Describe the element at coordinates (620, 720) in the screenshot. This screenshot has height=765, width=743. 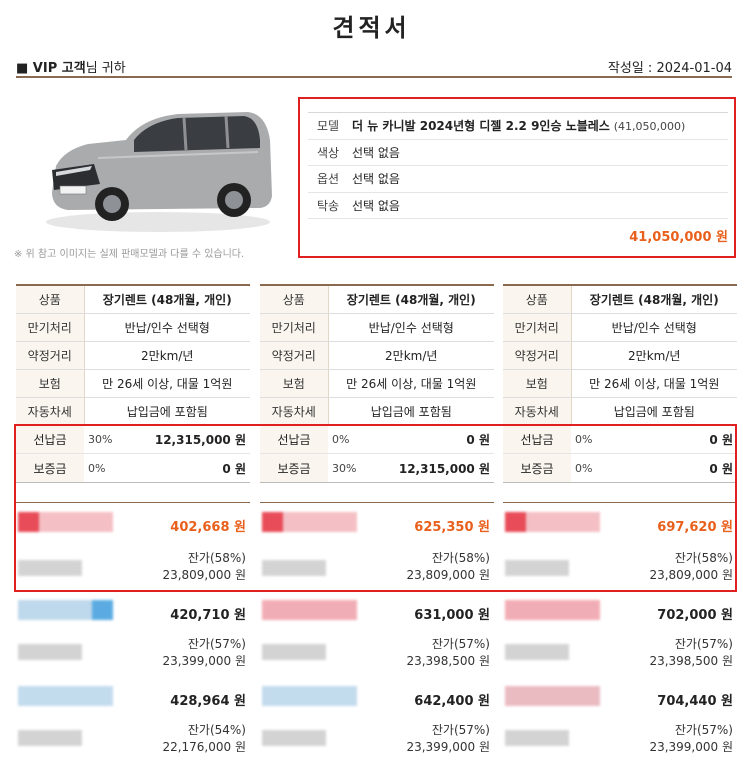
I see `offer-3: 704,440 원 잔가(57%) 23,399,000 원` at that location.